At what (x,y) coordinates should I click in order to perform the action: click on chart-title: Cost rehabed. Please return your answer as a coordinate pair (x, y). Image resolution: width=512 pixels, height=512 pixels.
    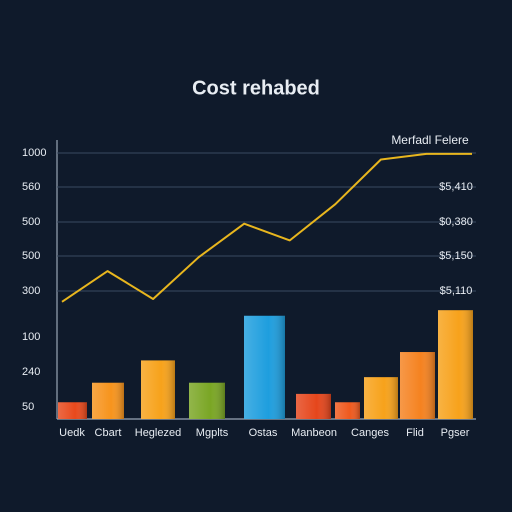
    Looking at the image, I should click on (256, 88).